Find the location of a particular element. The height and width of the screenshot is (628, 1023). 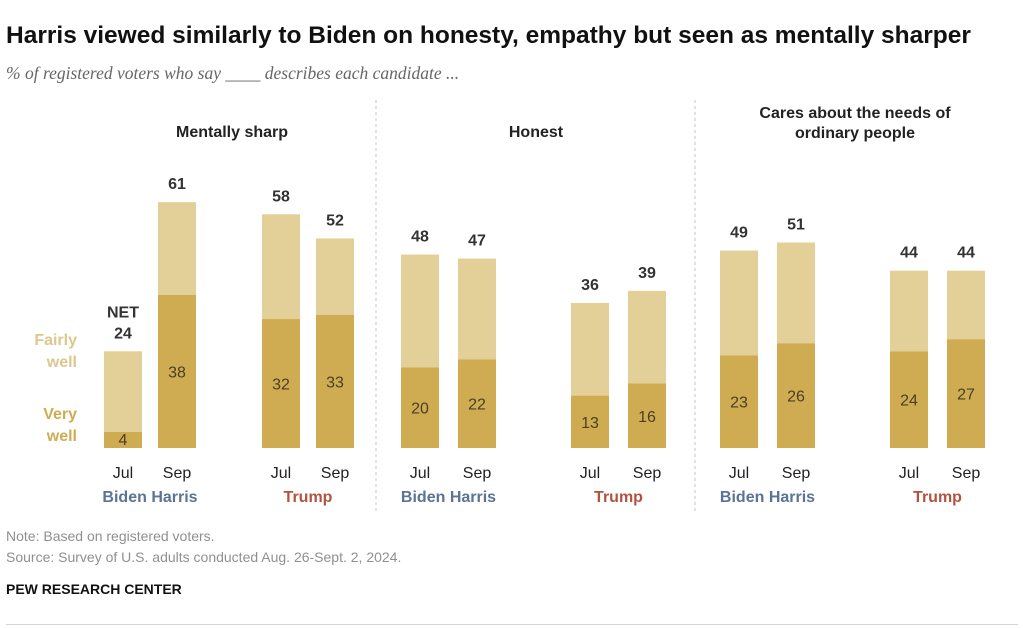

legend-very-well: Very is located at coordinates (60, 414).